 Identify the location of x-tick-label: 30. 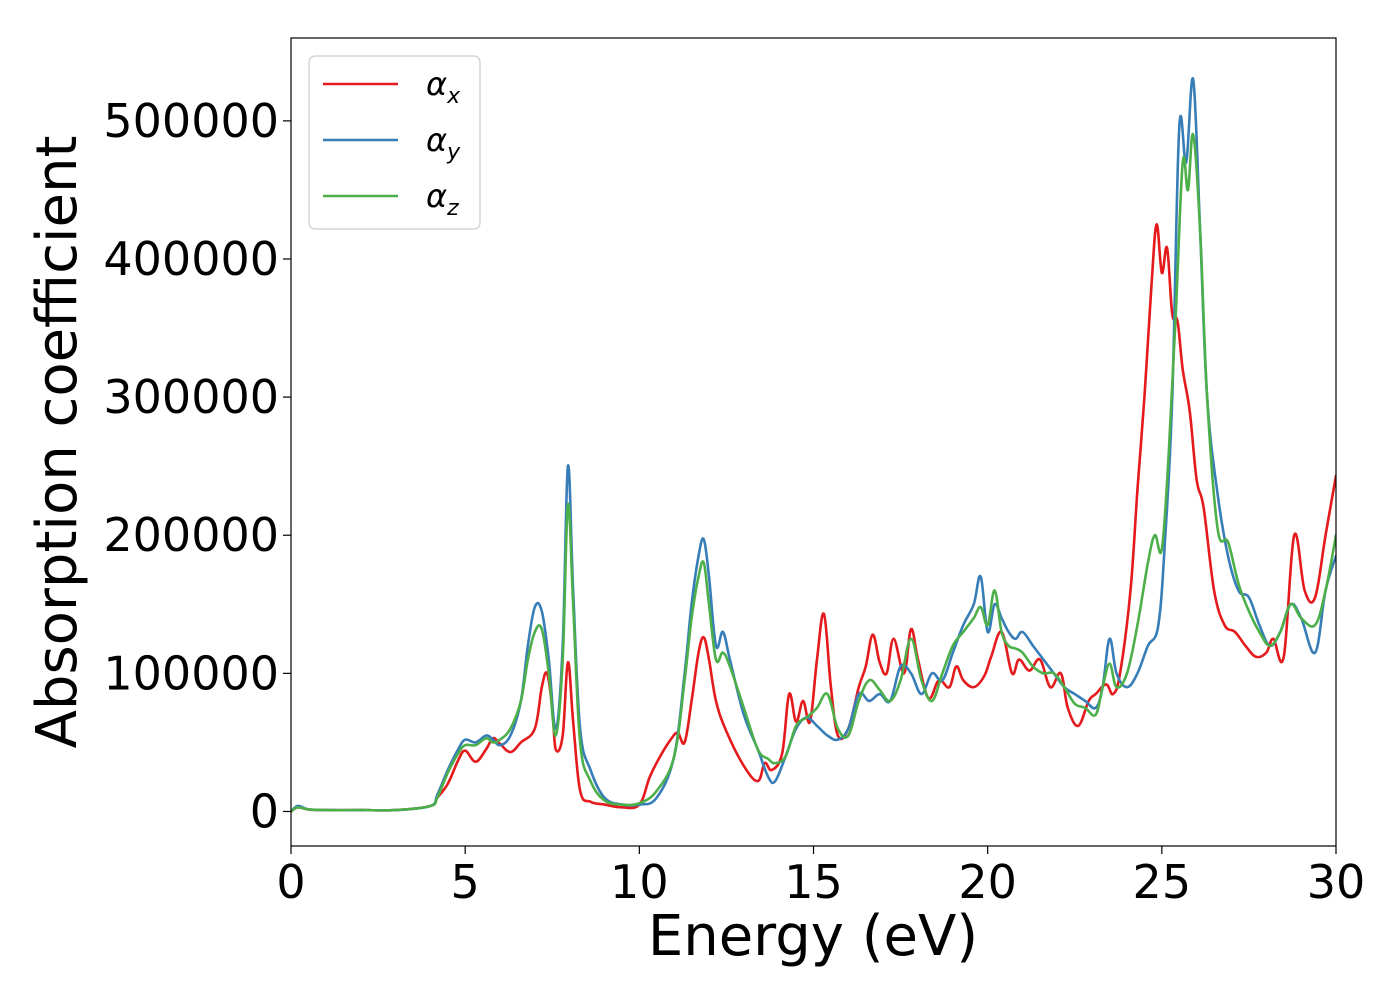
(1336, 882).